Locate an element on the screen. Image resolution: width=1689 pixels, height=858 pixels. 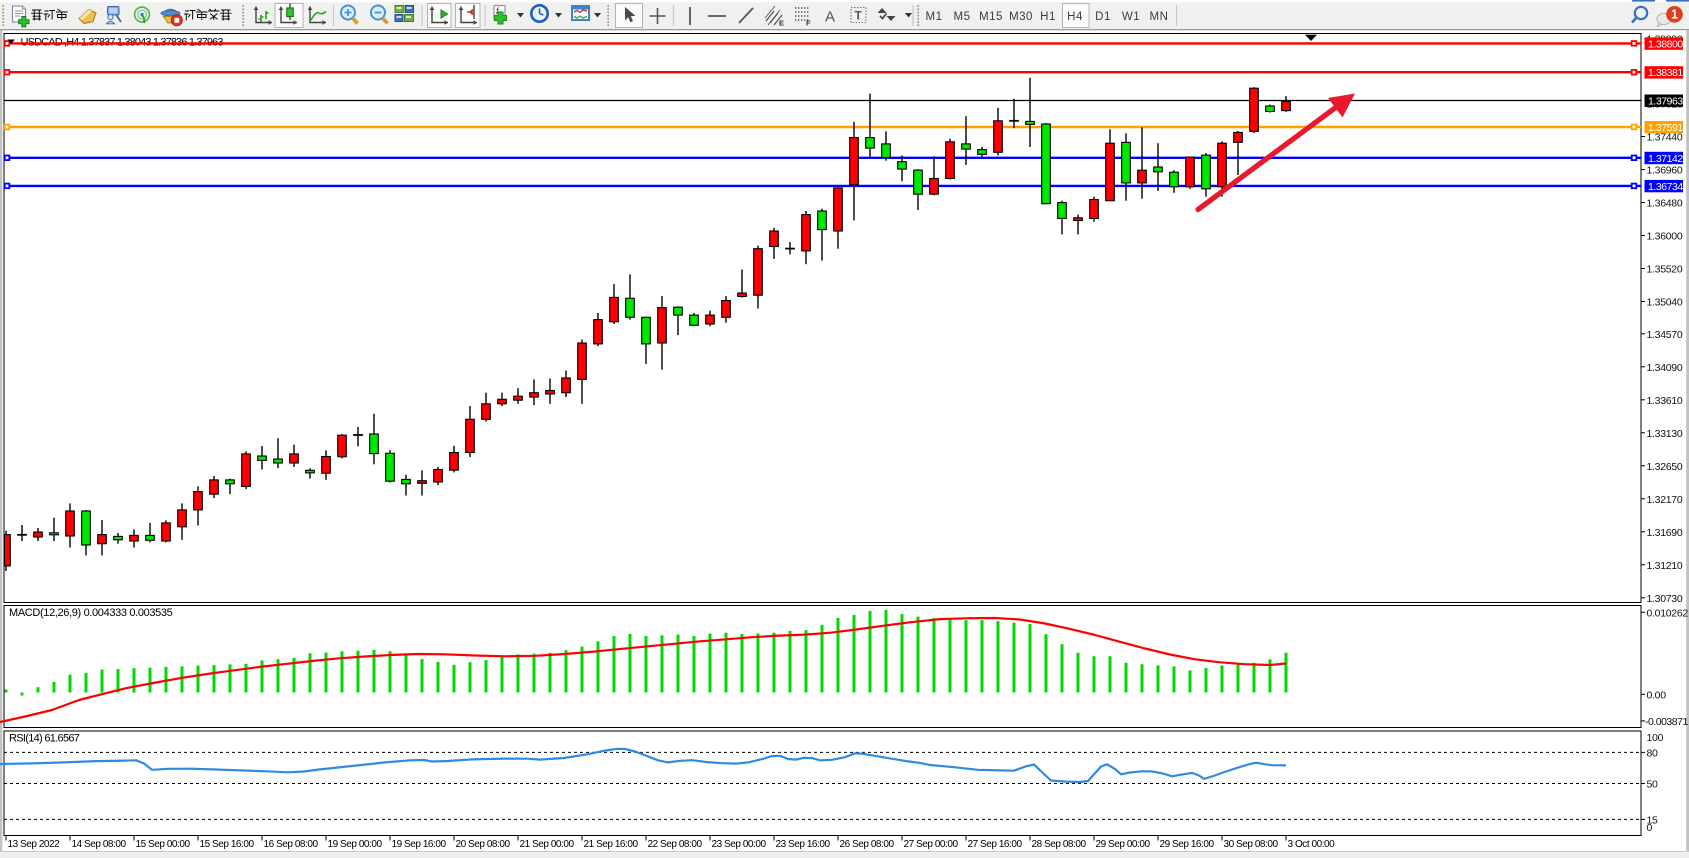
svg-text: F is located at coordinates (808, 23).